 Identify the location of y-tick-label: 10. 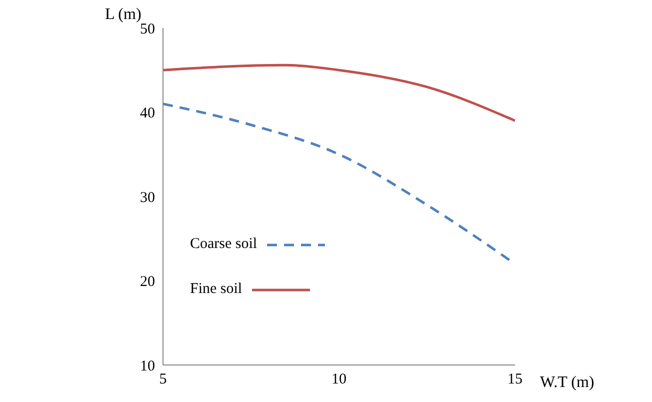
(147, 366).